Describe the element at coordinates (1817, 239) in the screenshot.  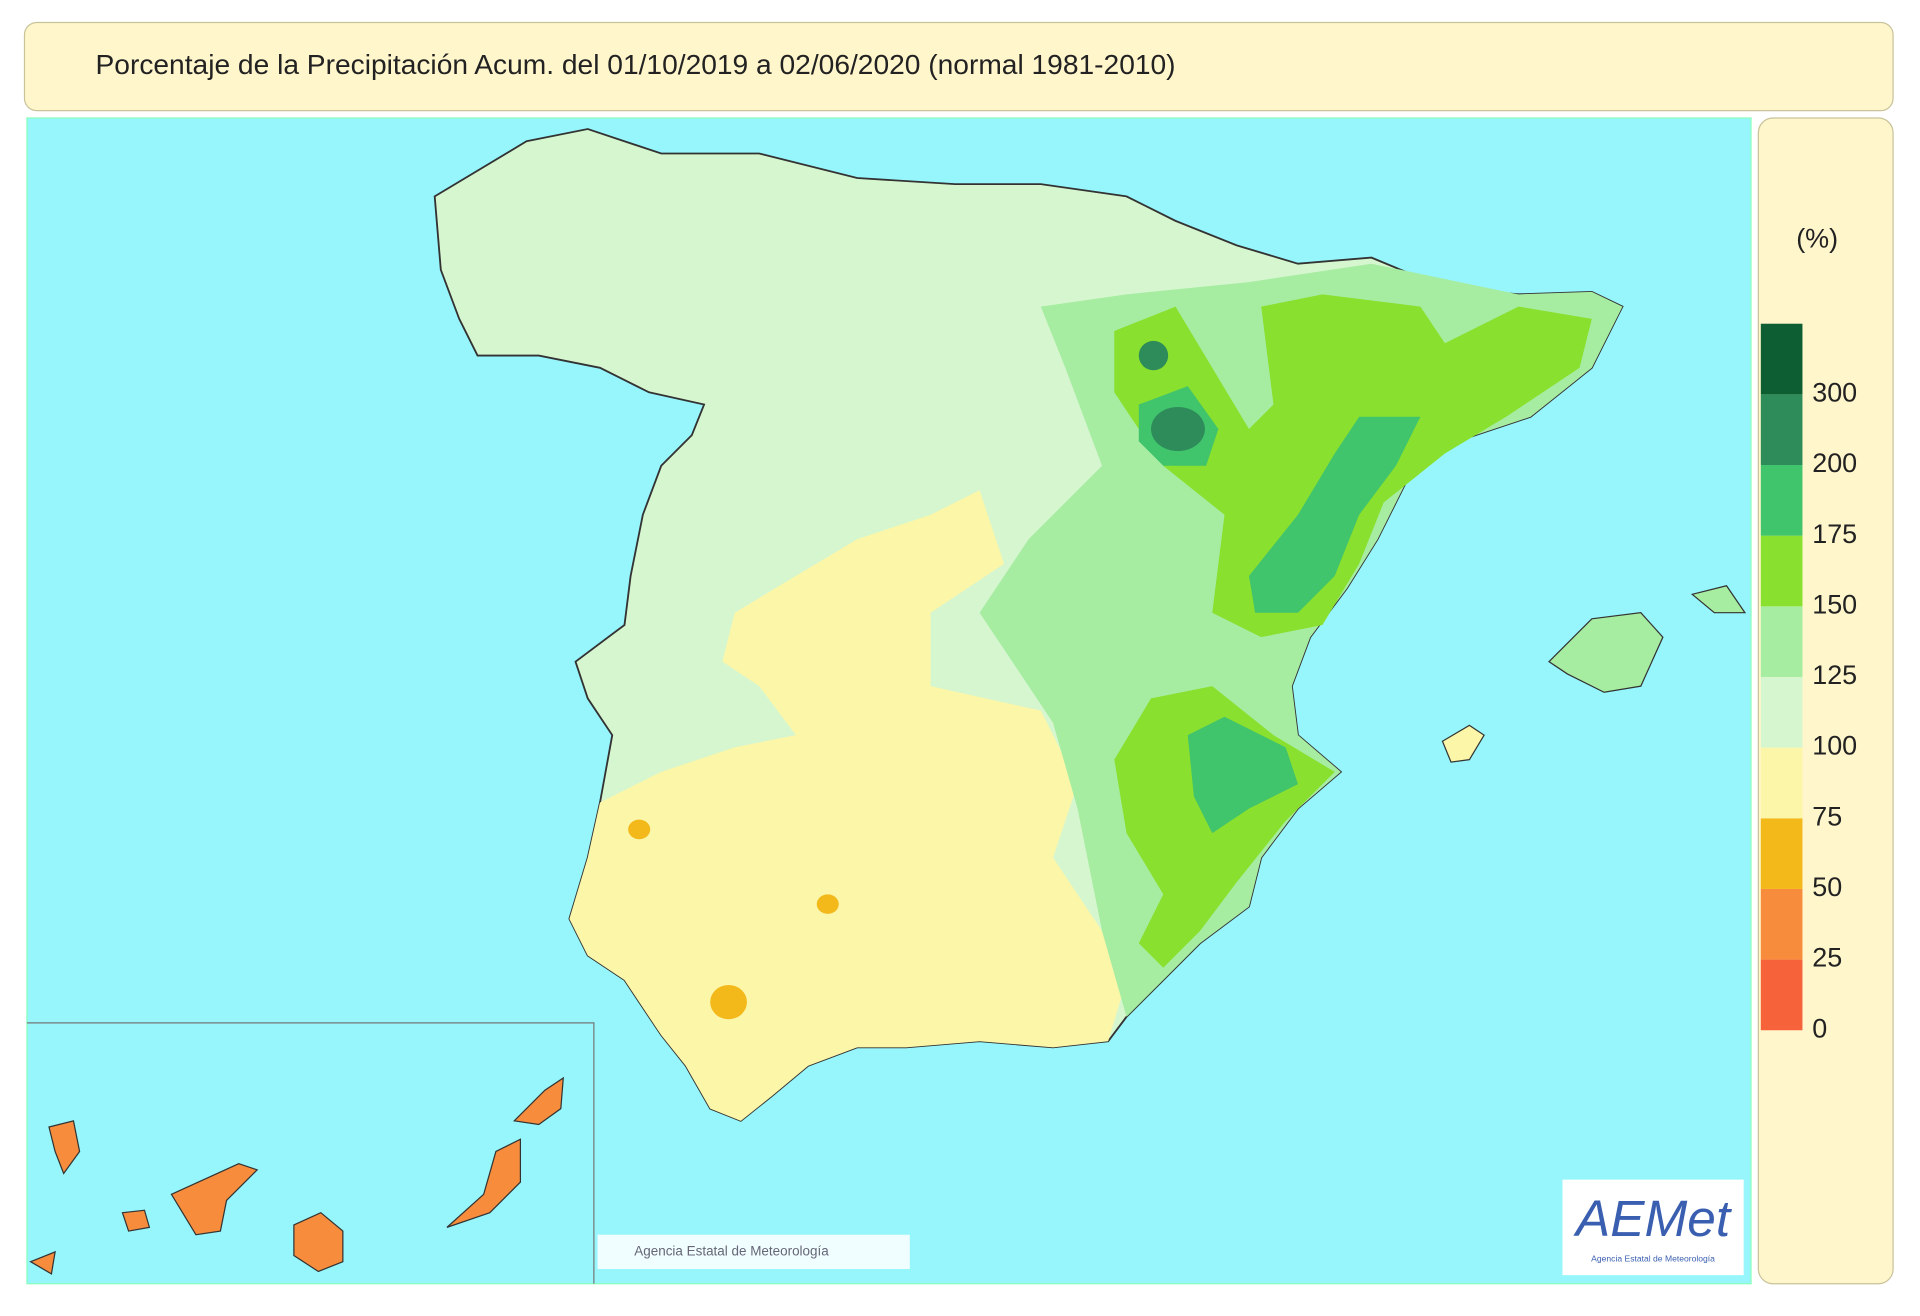
I see `legend-unit: (%)` at that location.